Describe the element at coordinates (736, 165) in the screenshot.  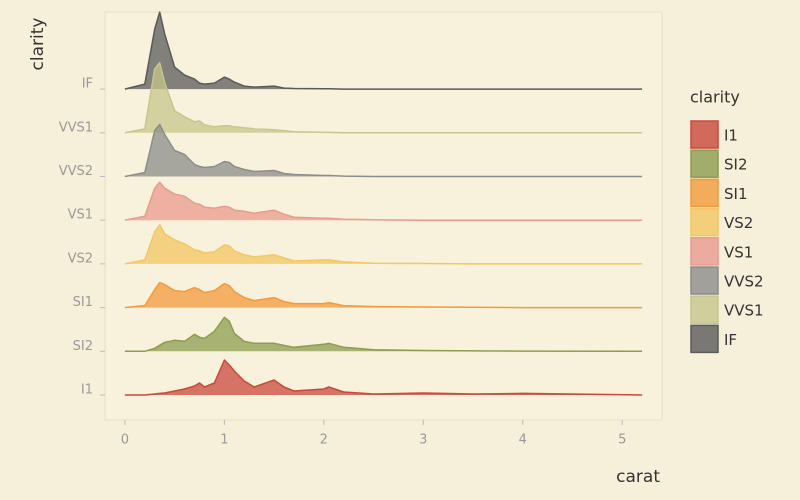
I see `legend-label: SI2` at that location.